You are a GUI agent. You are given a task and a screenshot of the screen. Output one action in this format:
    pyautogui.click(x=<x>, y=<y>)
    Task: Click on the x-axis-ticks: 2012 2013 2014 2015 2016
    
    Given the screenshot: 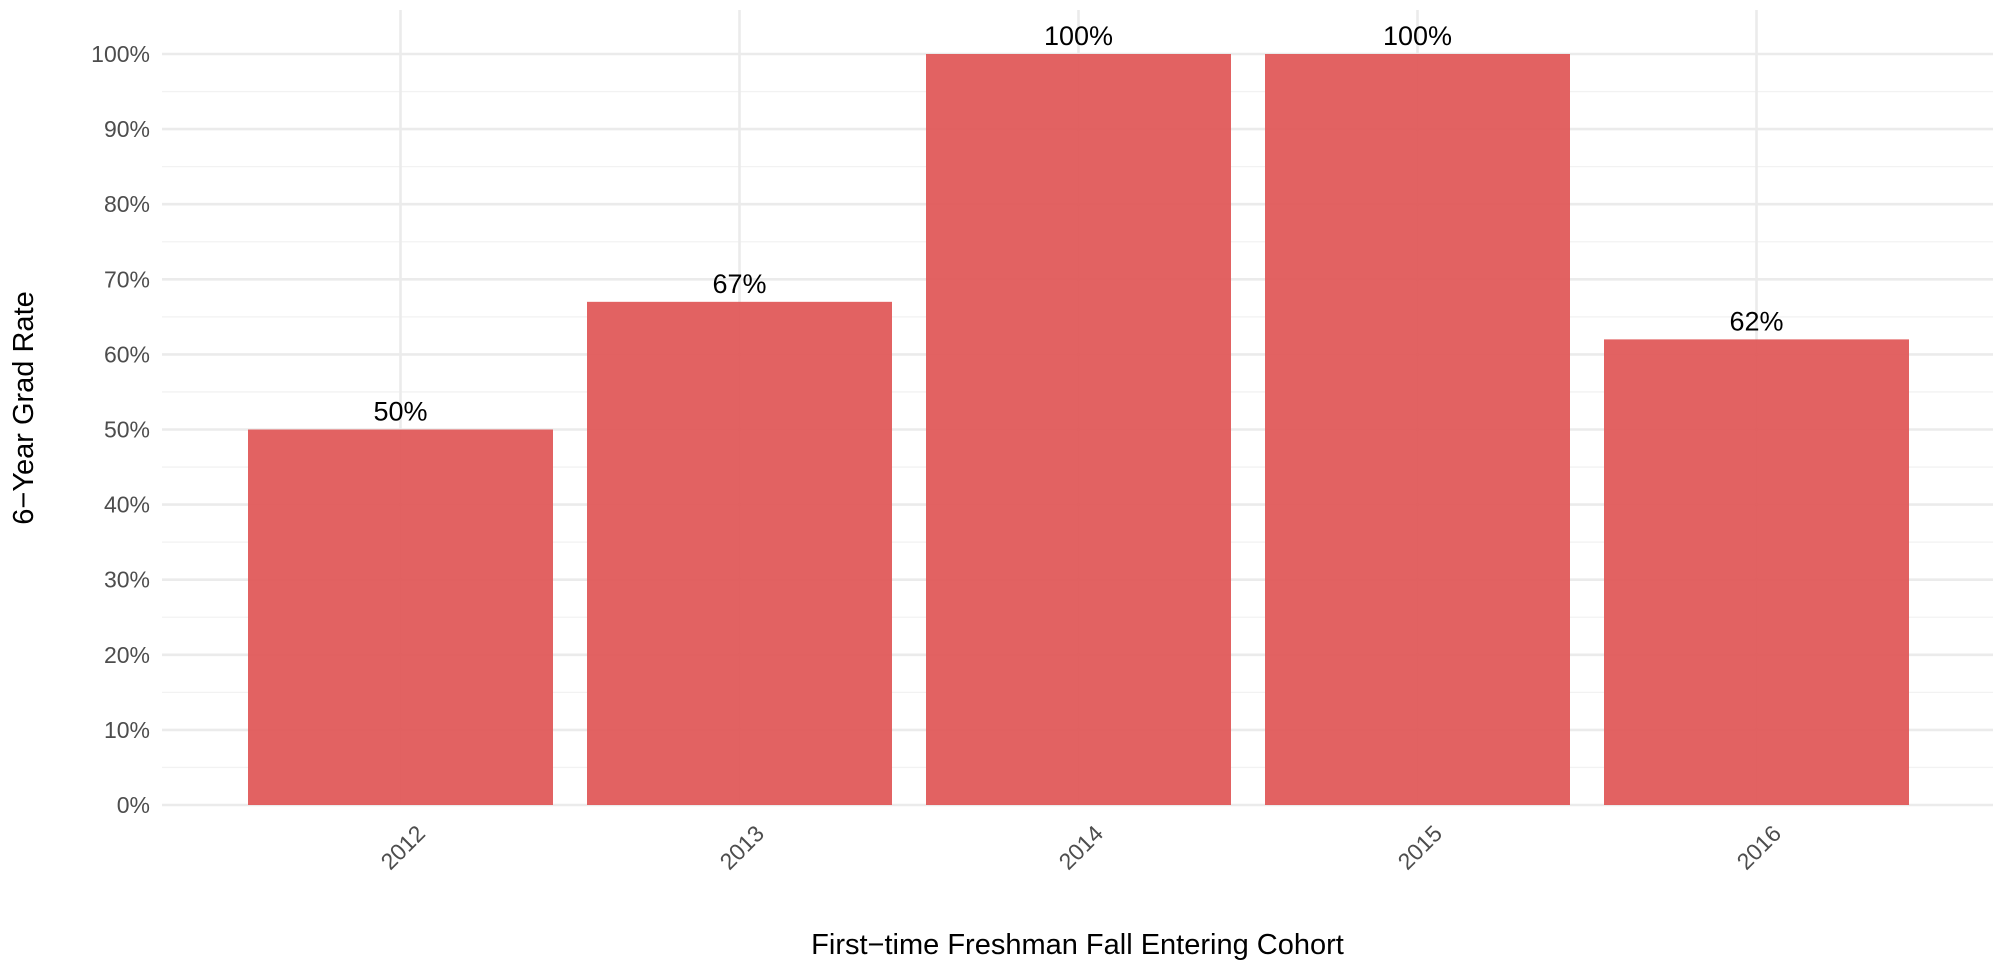 What is the action you would take?
    pyautogui.click(x=1080, y=847)
    